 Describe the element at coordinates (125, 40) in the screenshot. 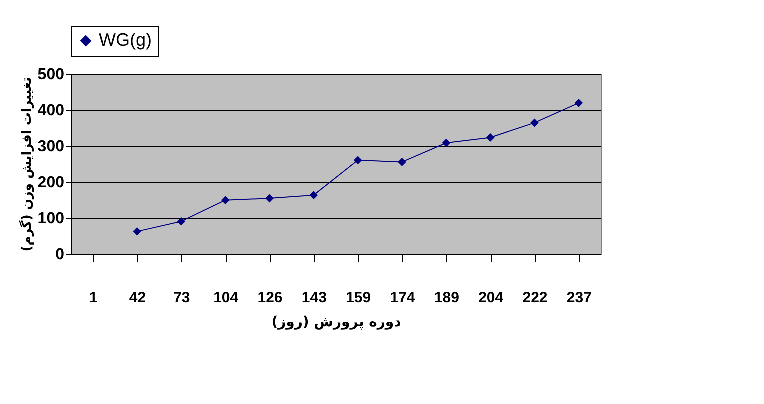

I see `legend-label: WG(g)` at that location.